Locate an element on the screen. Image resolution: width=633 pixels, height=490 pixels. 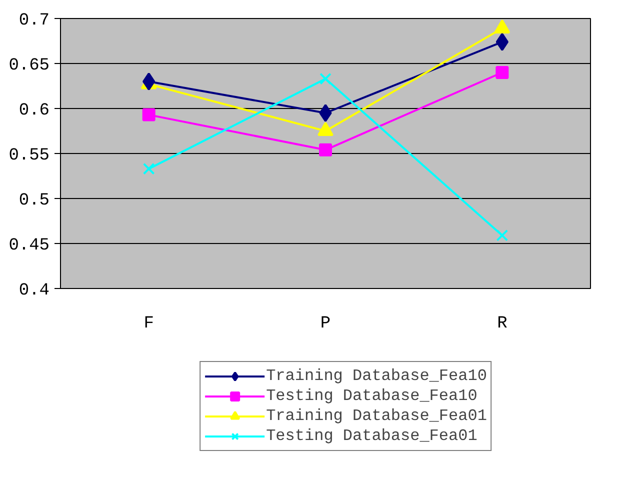
y-tick-label: 0.65 is located at coordinates (29, 66).